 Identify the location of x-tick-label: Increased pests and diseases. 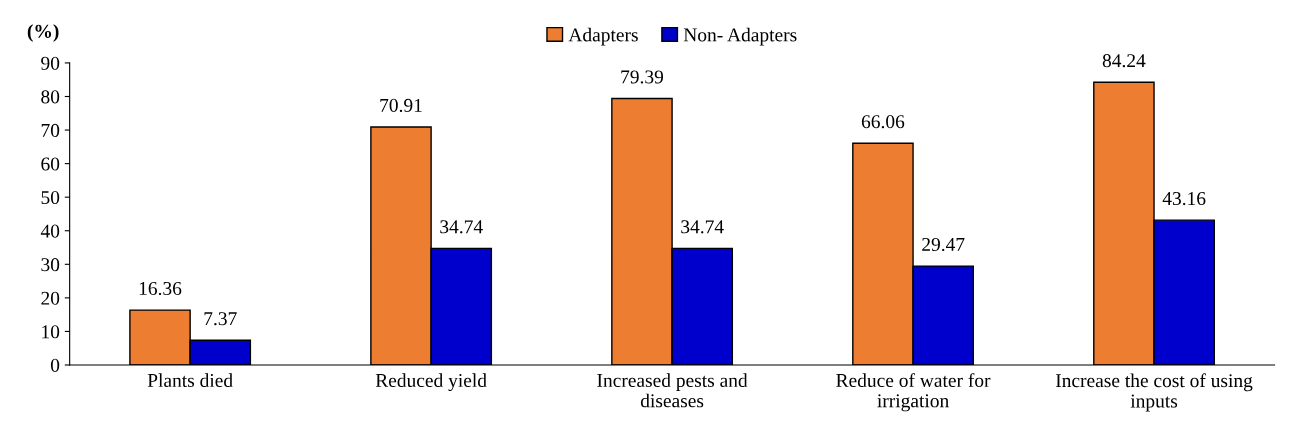
(672, 390).